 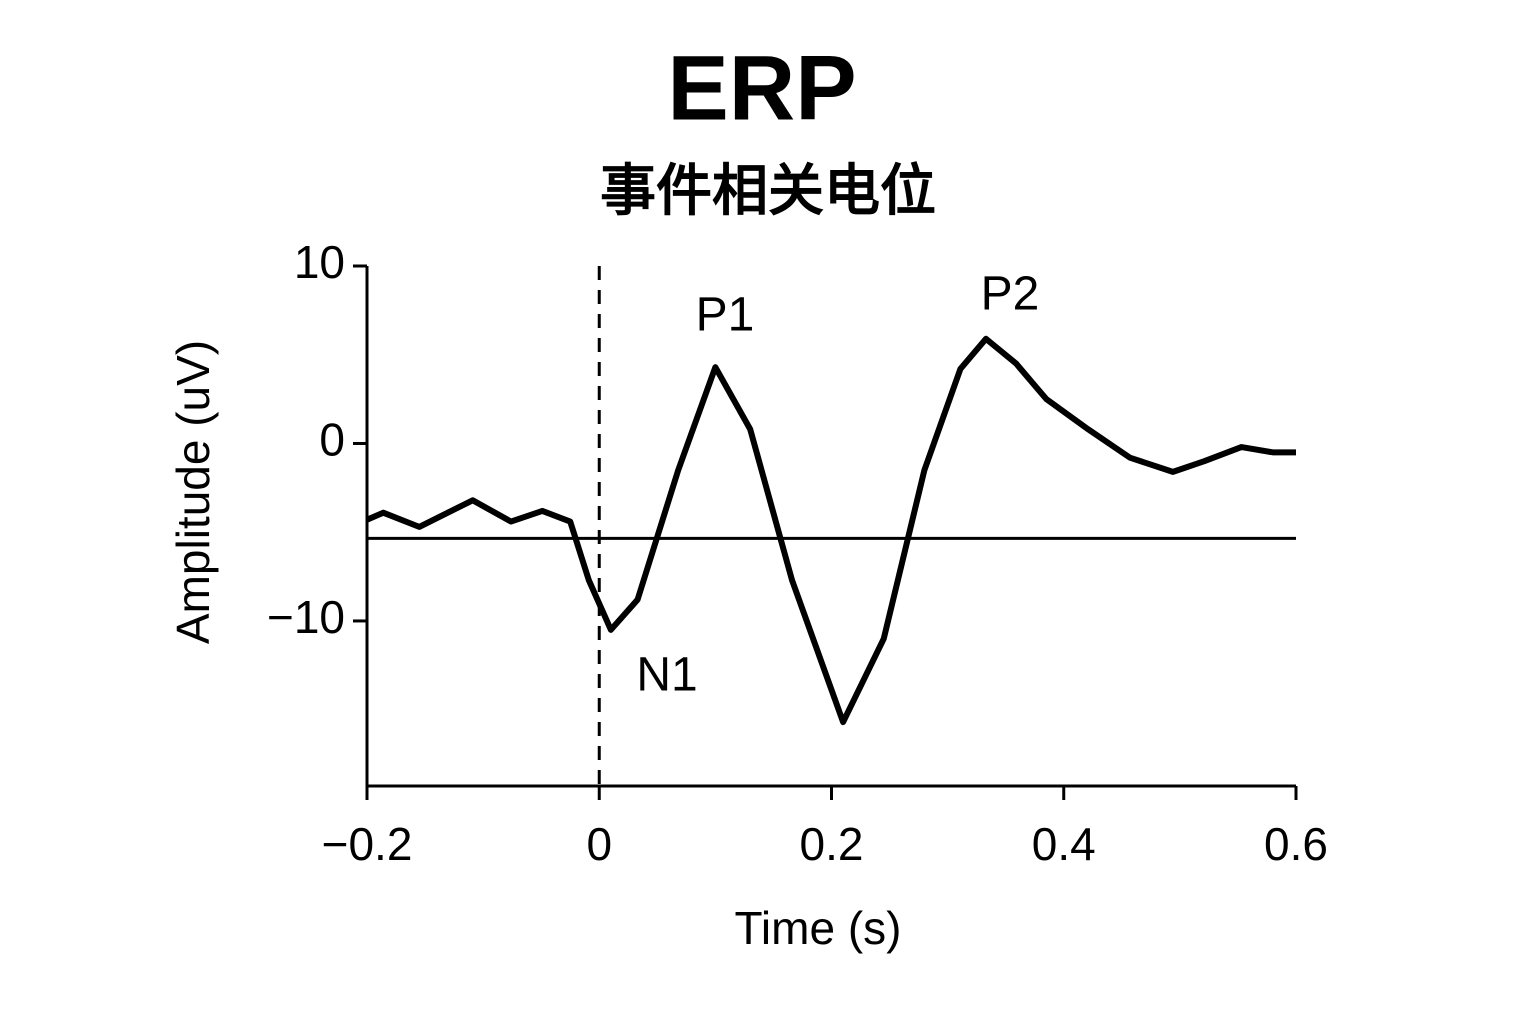 I want to click on peak-label: P1, so click(x=725, y=315).